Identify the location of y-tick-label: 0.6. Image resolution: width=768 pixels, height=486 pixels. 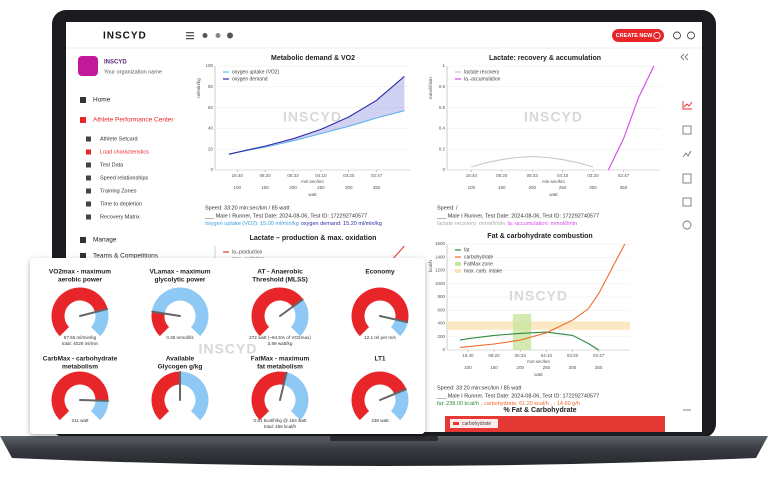
(442, 107).